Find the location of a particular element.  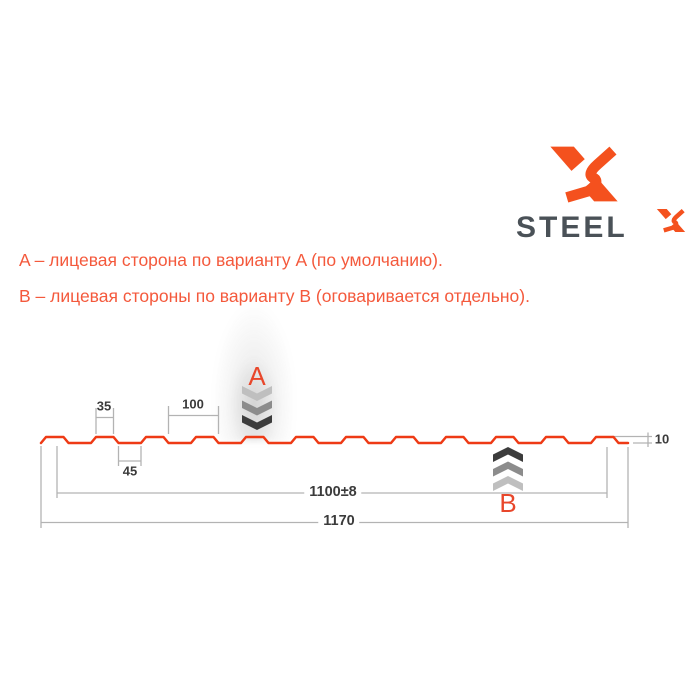

dim-10-lines is located at coordinates (632, 439).